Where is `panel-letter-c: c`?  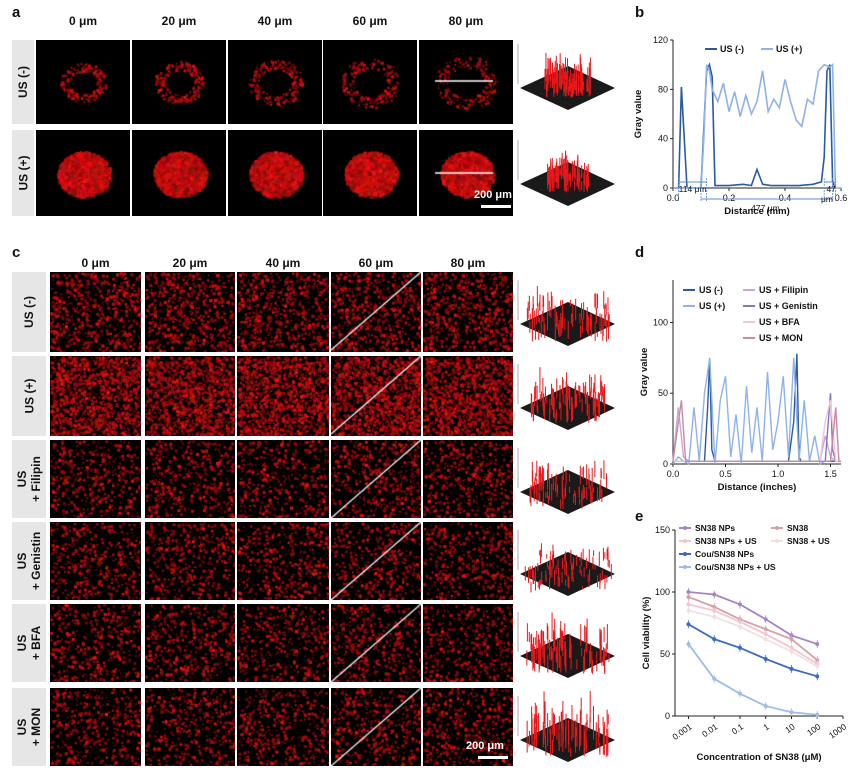
panel-letter-c: c is located at coordinates (16, 252).